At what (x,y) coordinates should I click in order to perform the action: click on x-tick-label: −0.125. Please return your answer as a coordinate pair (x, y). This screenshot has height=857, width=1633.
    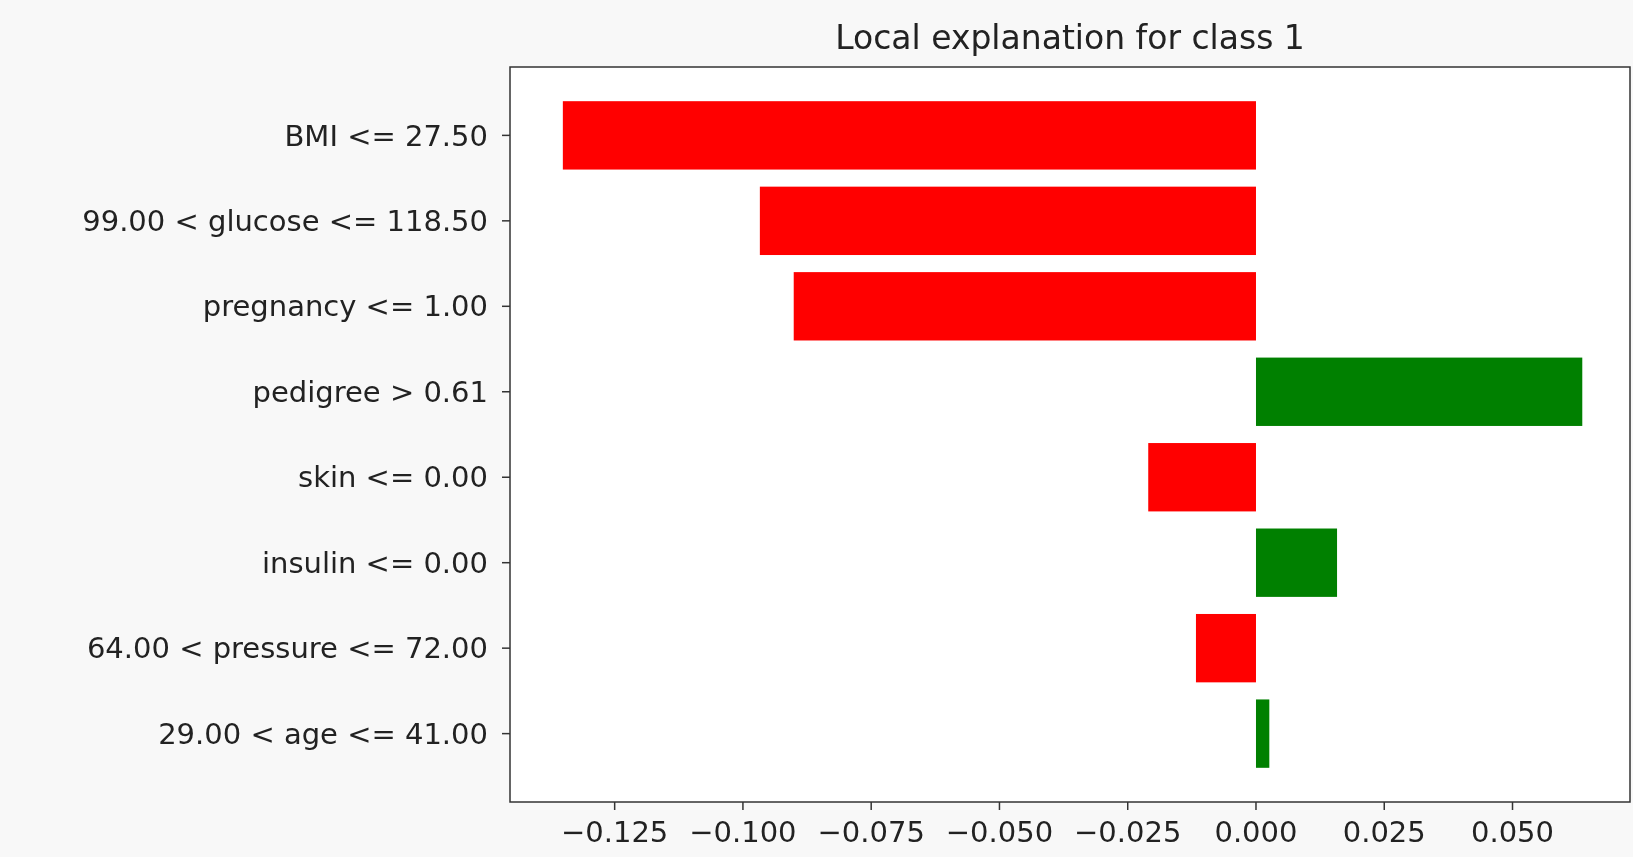
    Looking at the image, I should click on (615, 832).